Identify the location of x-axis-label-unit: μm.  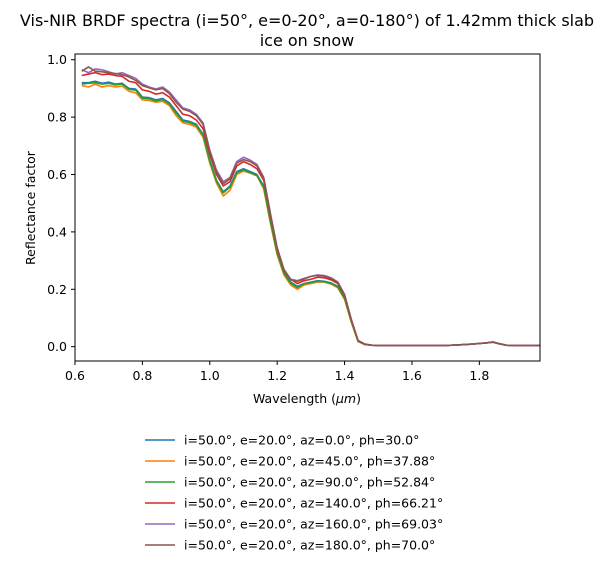
(345, 398).